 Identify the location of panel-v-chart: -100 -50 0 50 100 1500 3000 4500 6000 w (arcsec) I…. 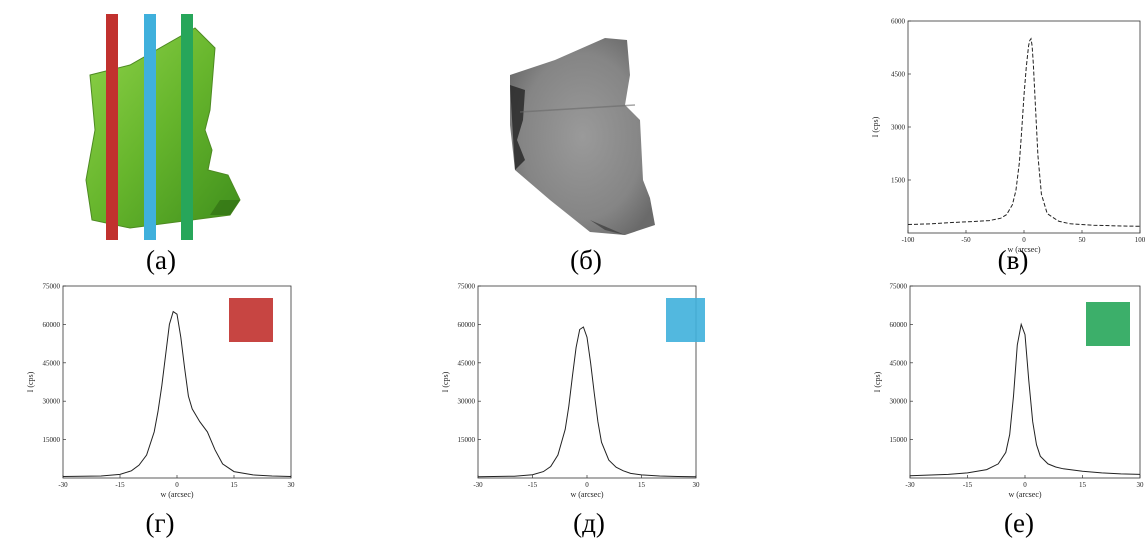
(1007, 137).